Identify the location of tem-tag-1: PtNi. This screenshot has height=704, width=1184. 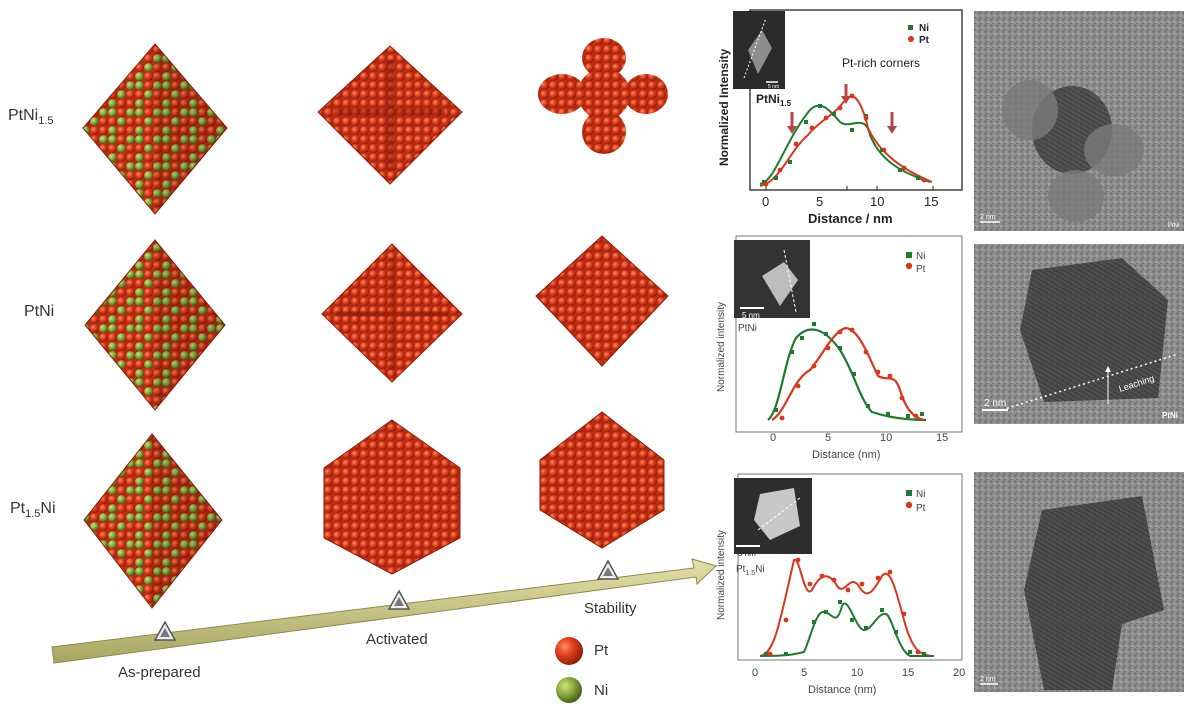
(1173, 226).